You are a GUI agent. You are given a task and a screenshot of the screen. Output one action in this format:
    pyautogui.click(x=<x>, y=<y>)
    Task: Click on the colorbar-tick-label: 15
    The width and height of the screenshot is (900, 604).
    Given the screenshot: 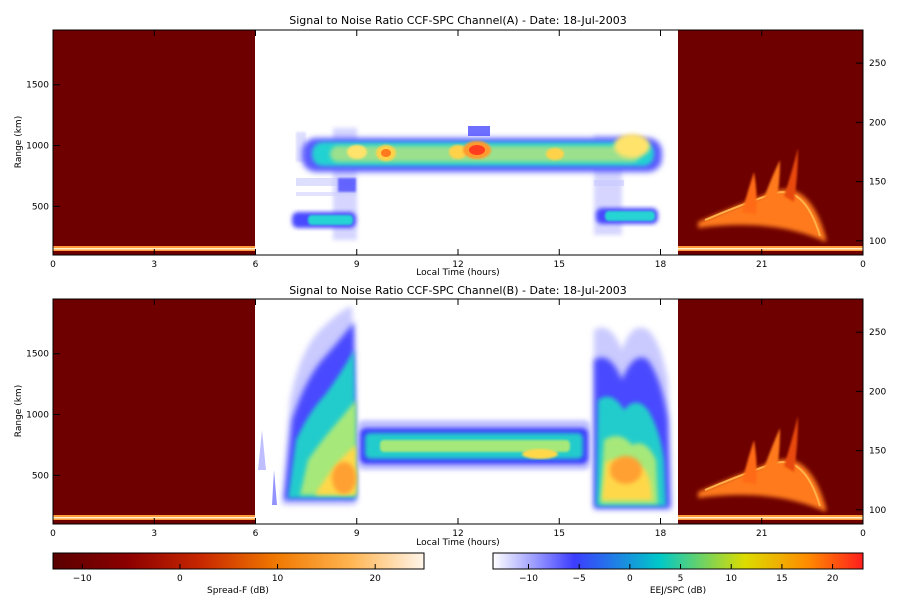 What is the action you would take?
    pyautogui.click(x=781, y=579)
    